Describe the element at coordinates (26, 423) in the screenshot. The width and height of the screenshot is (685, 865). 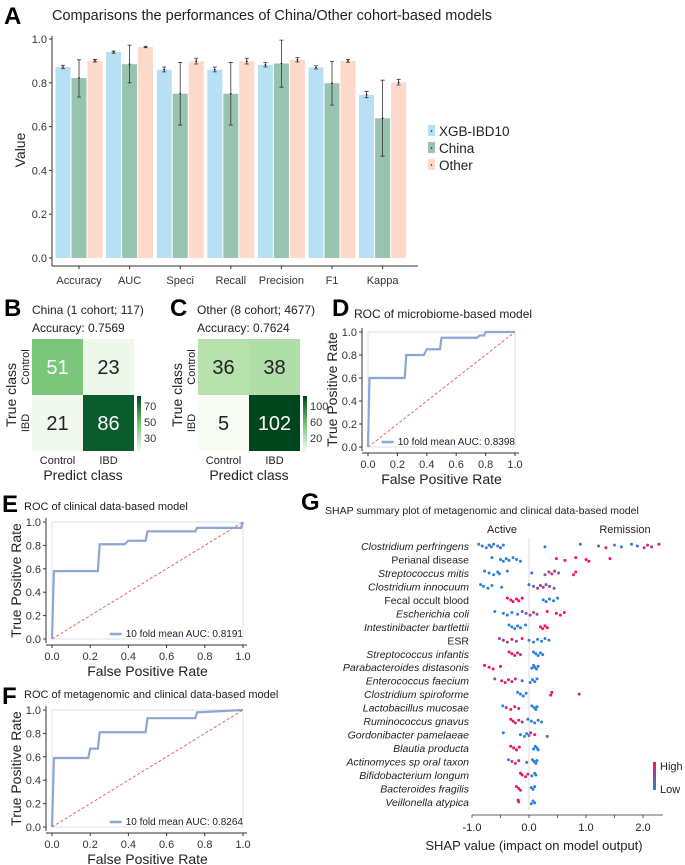
I see `y-category-label: IBD` at that location.